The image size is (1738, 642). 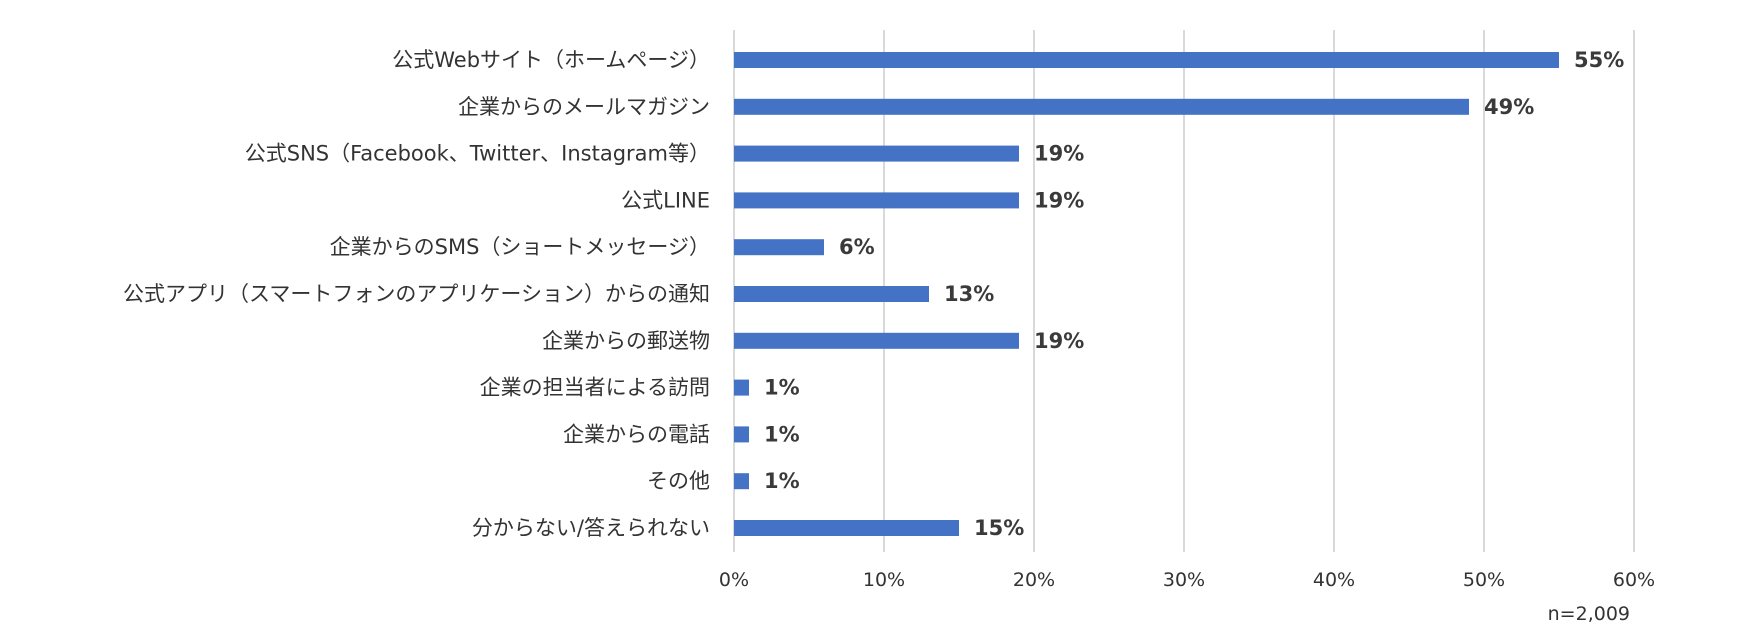 I want to click on category-label: 企業からの郵送物, so click(x=626, y=341).